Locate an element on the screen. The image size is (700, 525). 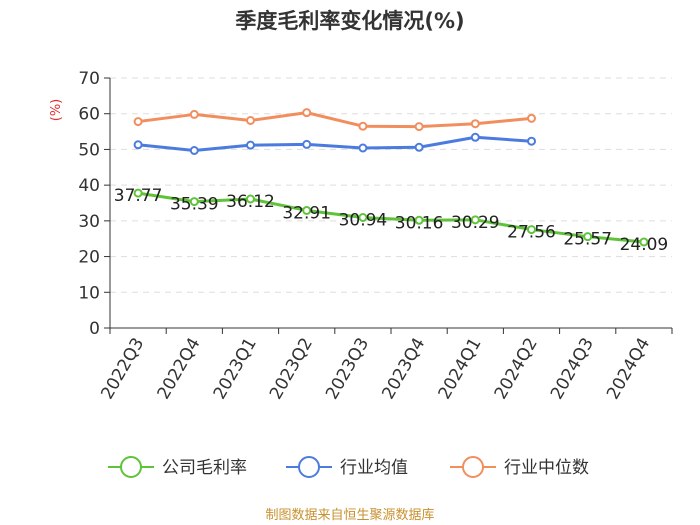
series-line-company is located at coordinates (391, 217).